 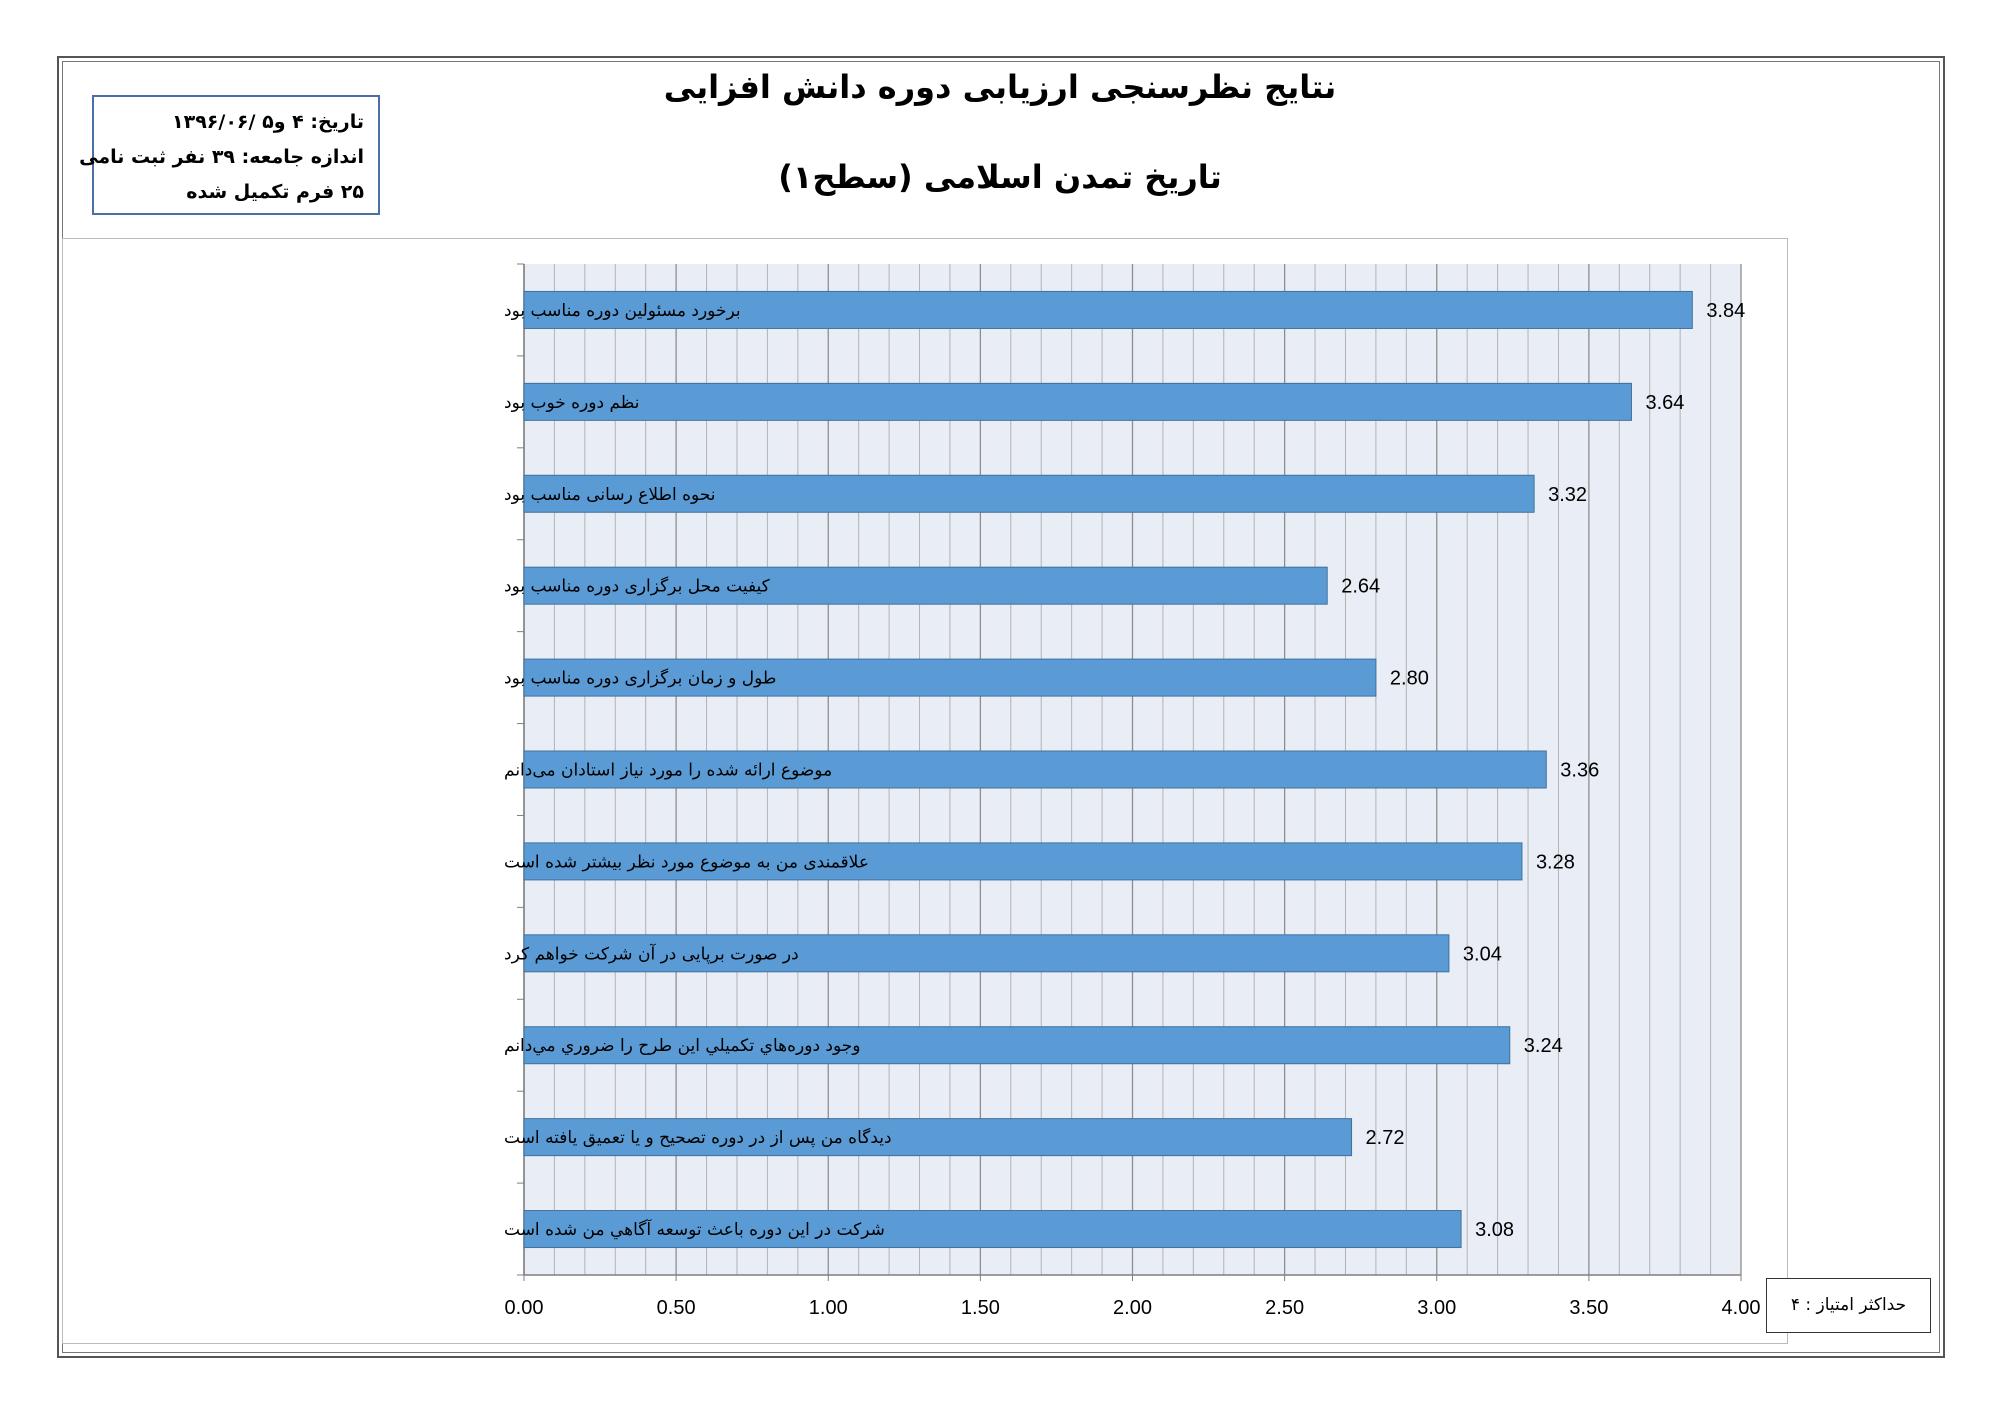 What do you see at coordinates (1132, 1308) in the screenshot?
I see `x-tick-label: 2.00` at bounding box center [1132, 1308].